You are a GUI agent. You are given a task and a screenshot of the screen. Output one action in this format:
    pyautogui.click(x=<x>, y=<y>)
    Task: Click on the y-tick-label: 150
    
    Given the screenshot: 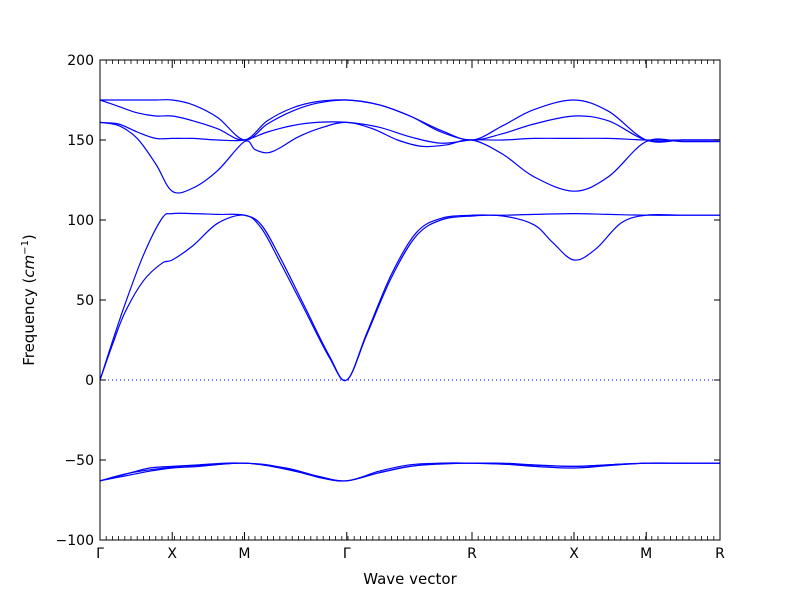 What is the action you would take?
    pyautogui.click(x=80, y=141)
    